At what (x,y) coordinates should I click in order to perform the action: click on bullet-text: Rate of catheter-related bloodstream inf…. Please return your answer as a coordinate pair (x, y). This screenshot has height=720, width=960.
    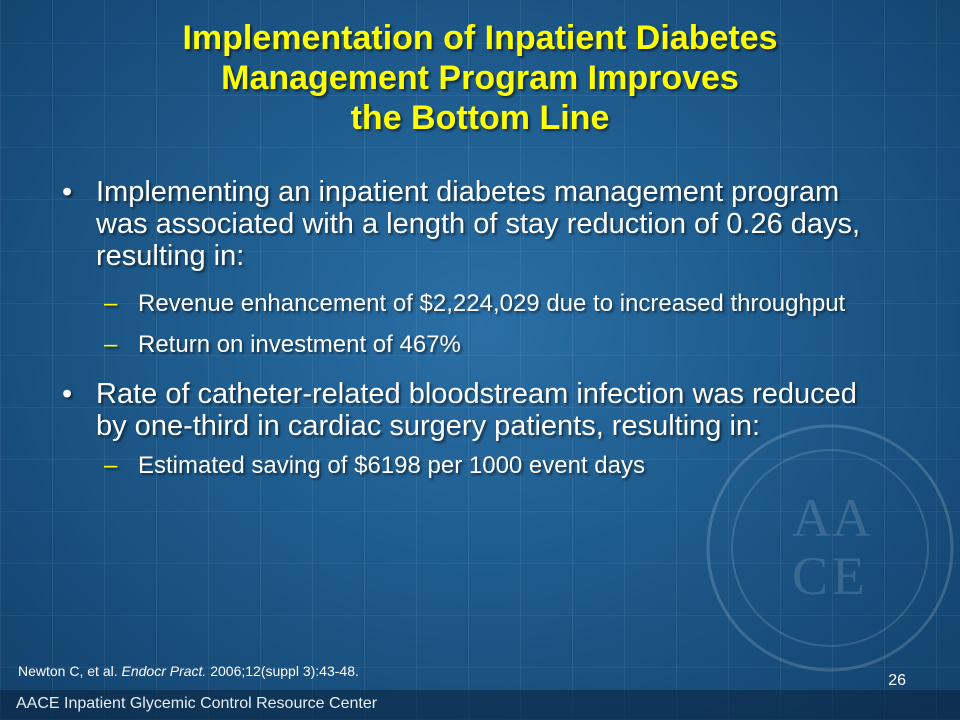
    Looking at the image, I should click on (476, 410).